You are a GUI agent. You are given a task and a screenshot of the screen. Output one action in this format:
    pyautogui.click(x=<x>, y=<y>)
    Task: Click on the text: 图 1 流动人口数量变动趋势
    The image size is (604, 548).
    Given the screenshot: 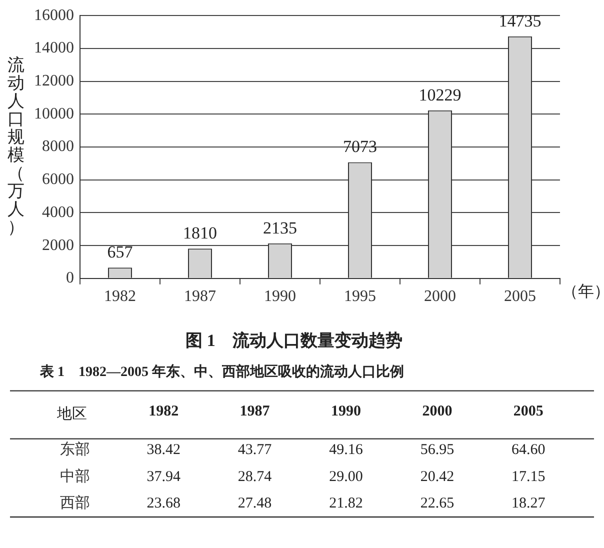 What is the action you would take?
    pyautogui.click(x=294, y=340)
    